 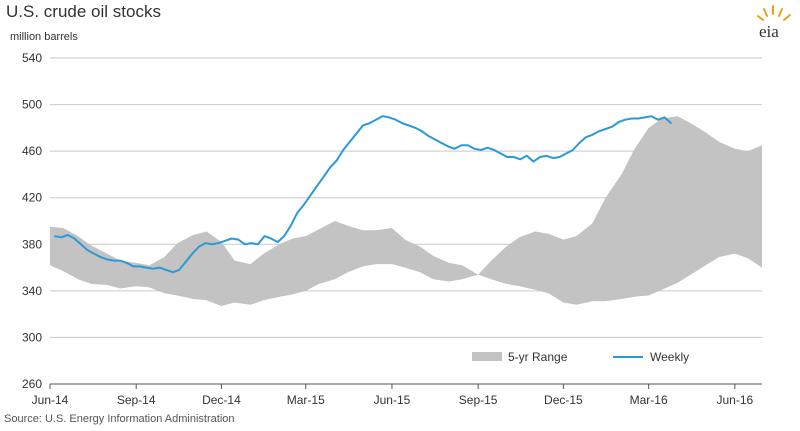 I want to click on y-tick-label: 340, so click(x=32, y=291).